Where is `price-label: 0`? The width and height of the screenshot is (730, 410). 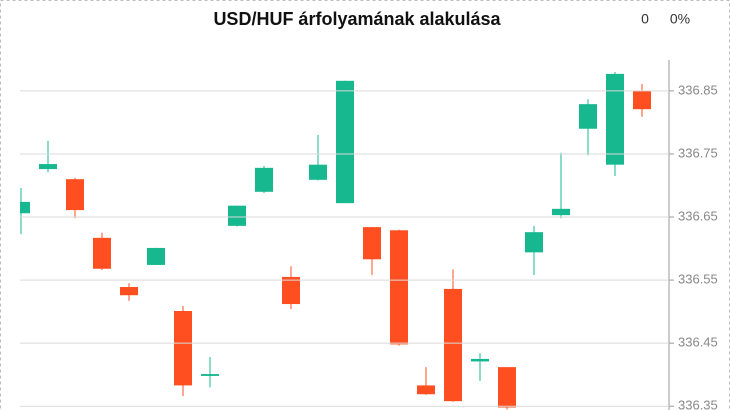 price-label: 0 is located at coordinates (645, 19).